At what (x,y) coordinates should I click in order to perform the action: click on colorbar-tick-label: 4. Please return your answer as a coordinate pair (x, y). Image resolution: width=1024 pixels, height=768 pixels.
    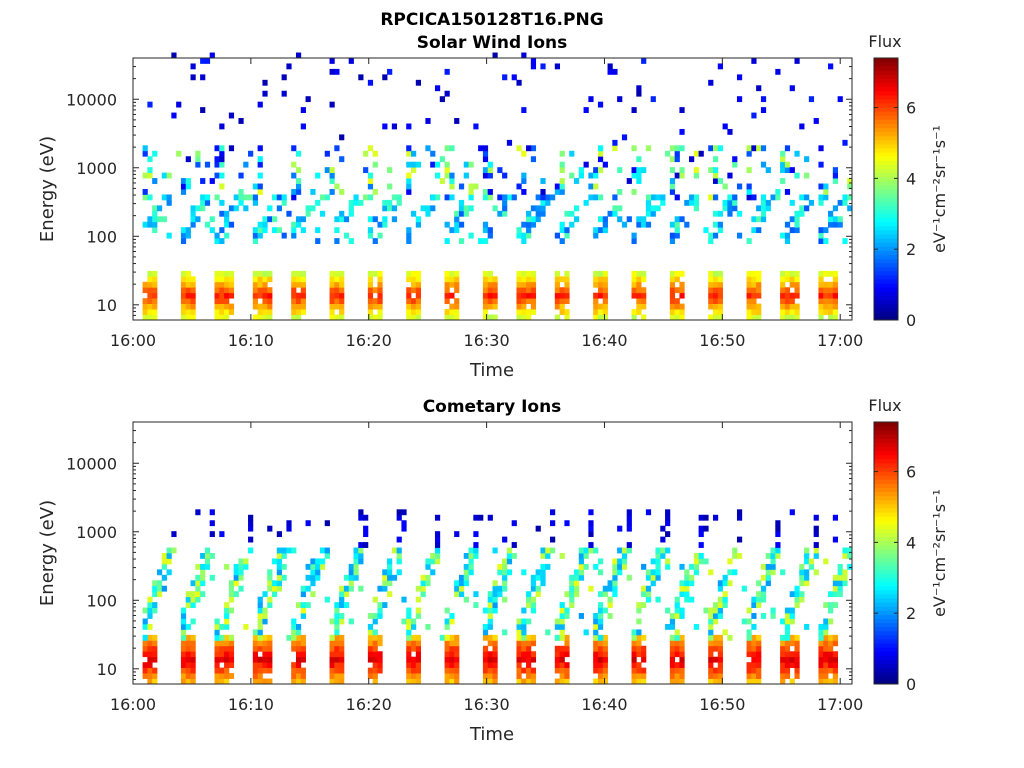
    Looking at the image, I should click on (911, 542).